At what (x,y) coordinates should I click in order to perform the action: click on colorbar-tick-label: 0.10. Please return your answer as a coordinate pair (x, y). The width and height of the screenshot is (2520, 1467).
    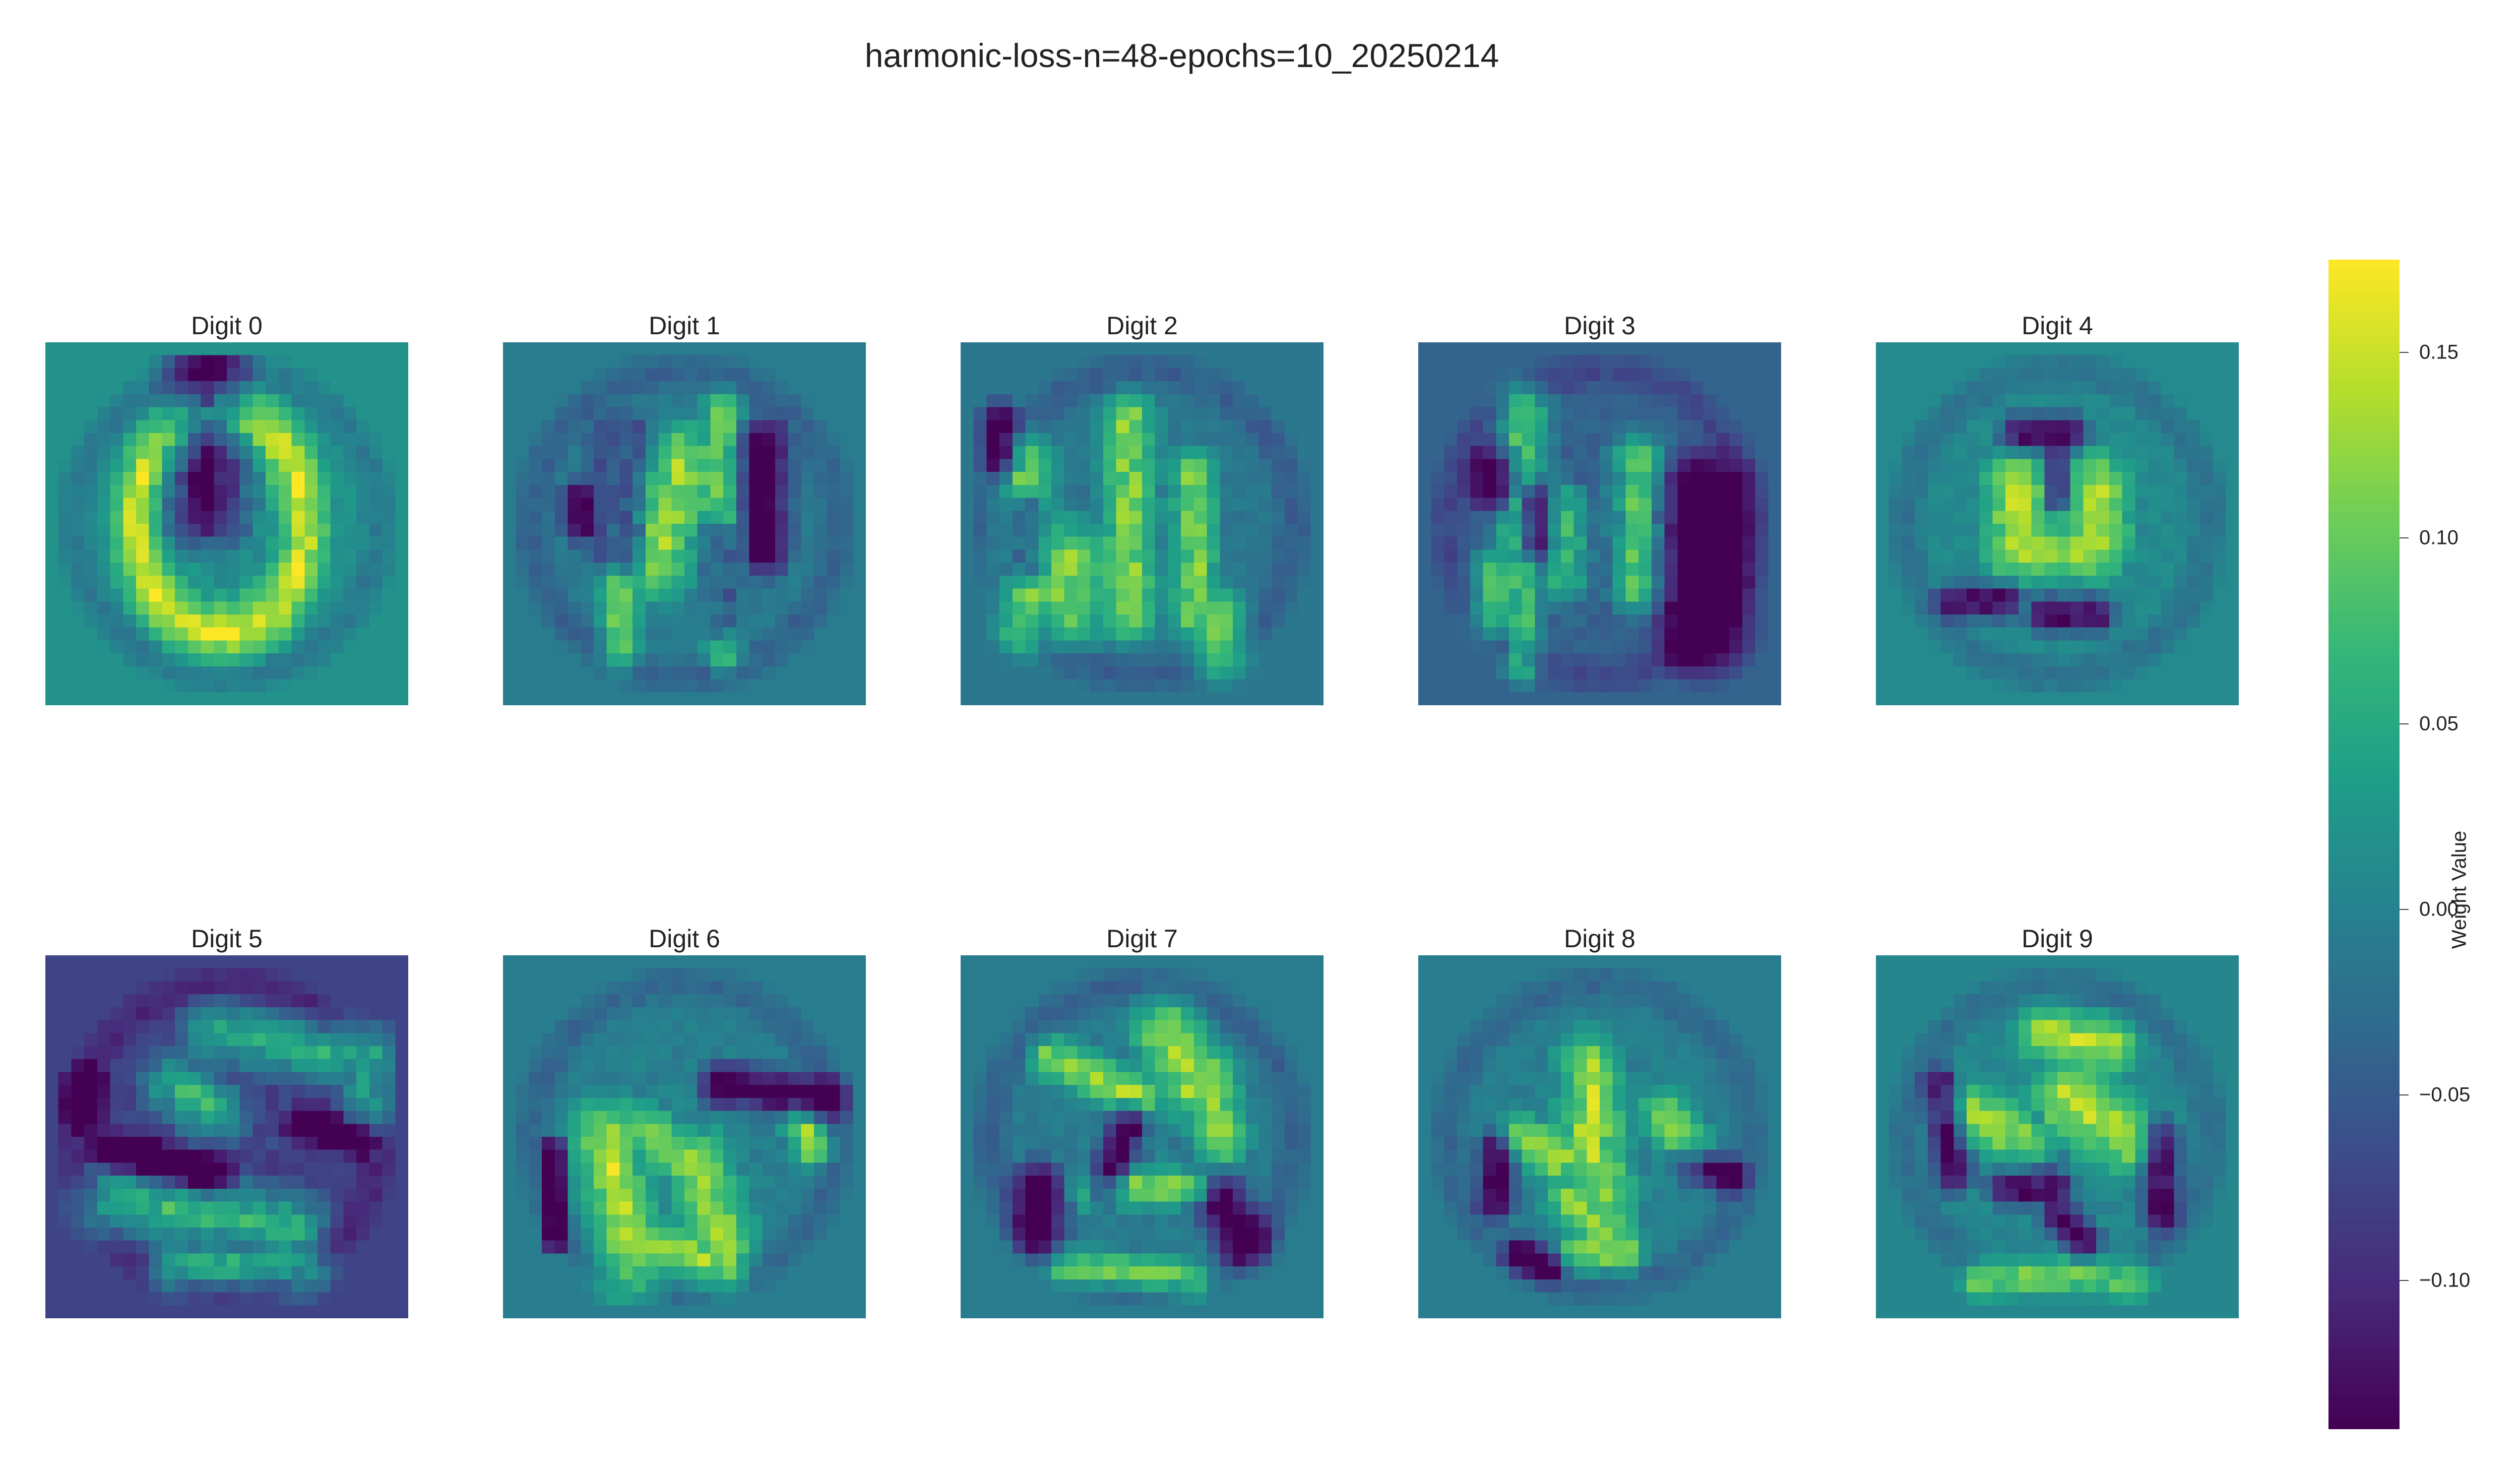
    Looking at the image, I should click on (2439, 537).